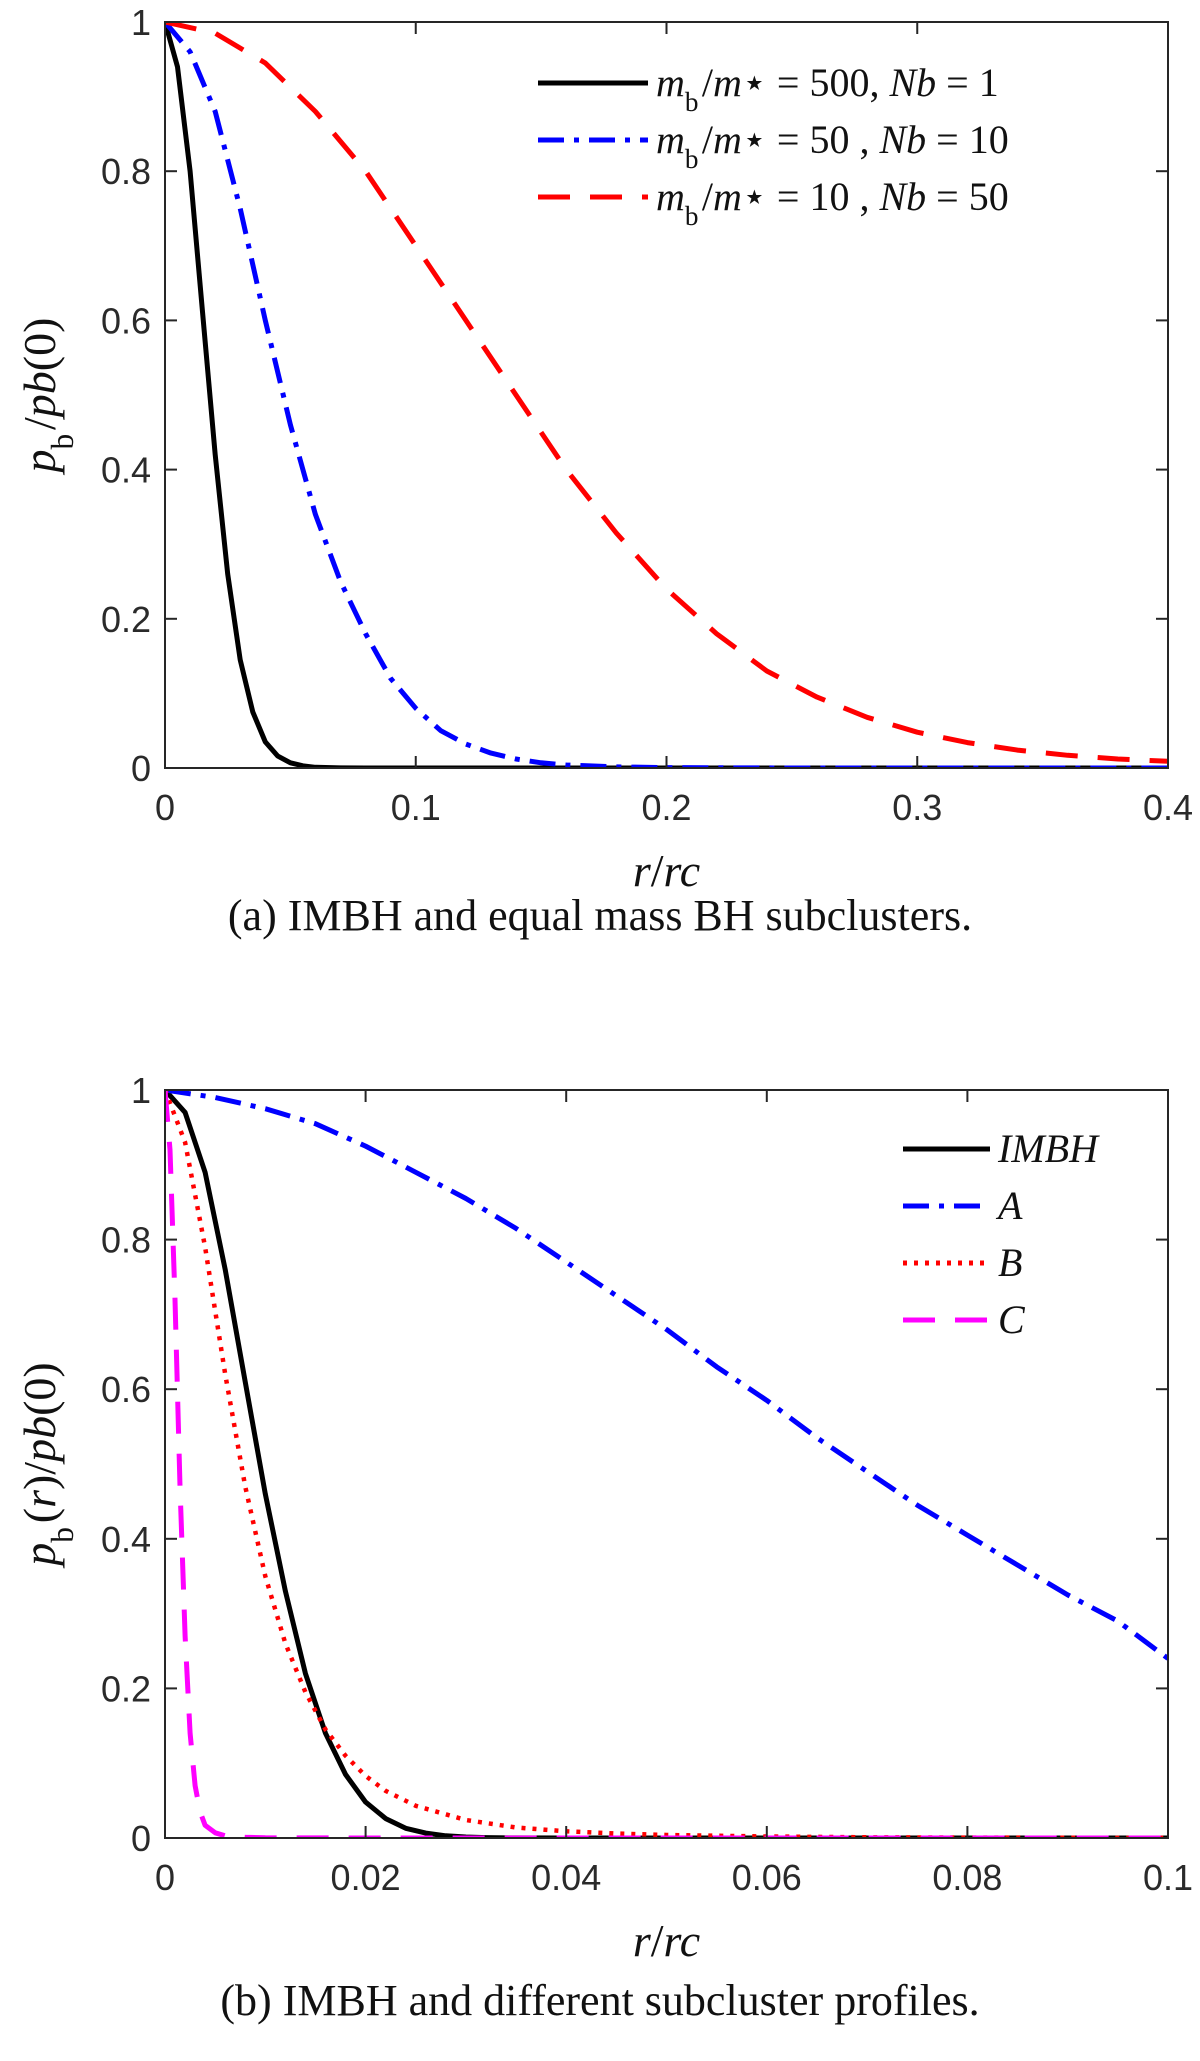 The image size is (1200, 2061). I want to click on x-tick-label: 0.04, so click(566, 1877).